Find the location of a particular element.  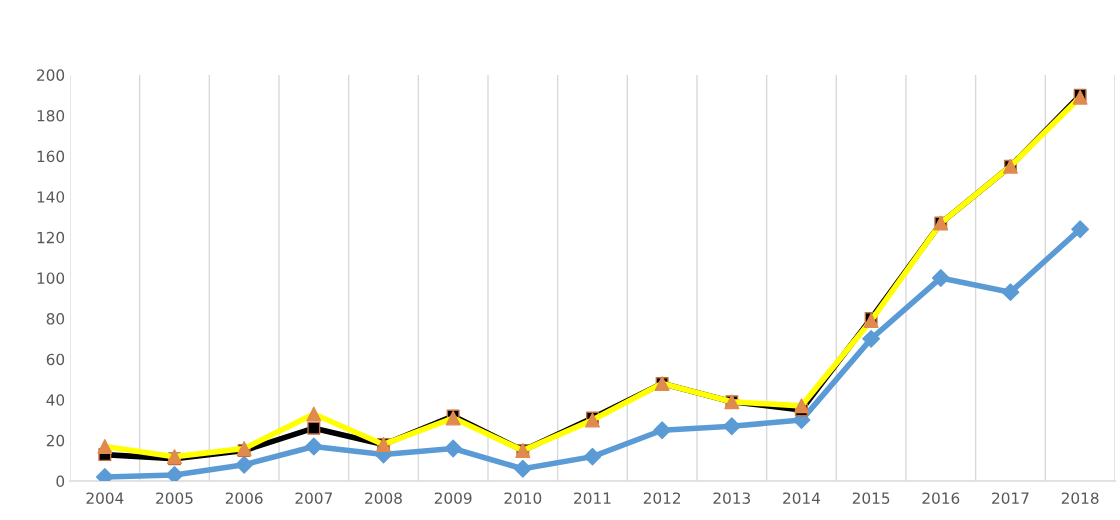

x-tick-label: 2017 is located at coordinates (1010, 498).